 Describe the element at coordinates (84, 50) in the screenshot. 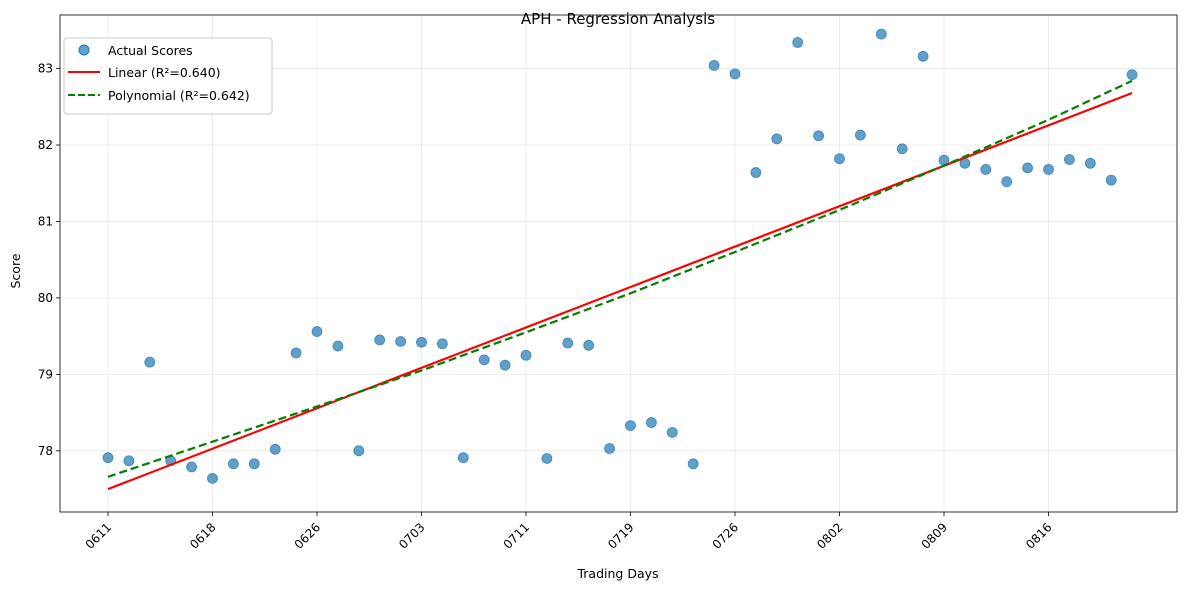

I see `legend-marker-actual-scores` at that location.